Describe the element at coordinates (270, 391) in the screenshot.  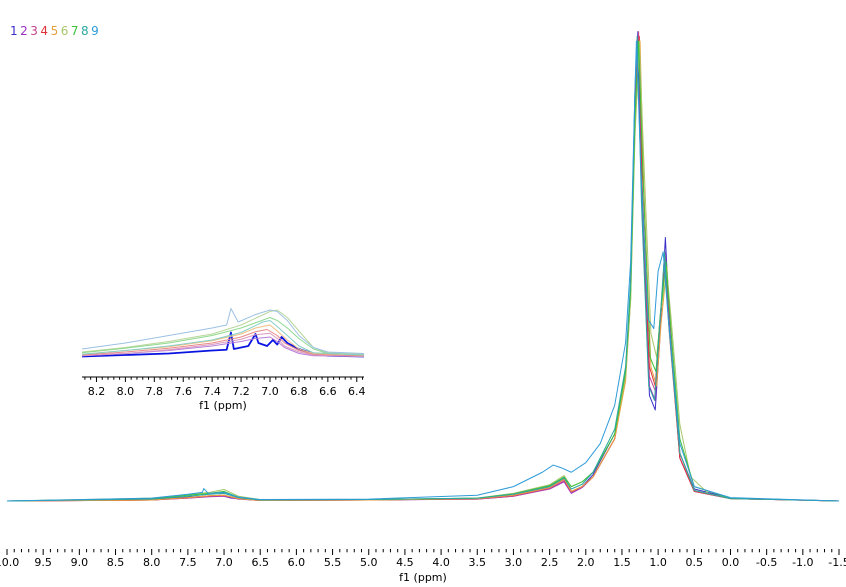
I see `inset-tick-label: 7.0` at that location.